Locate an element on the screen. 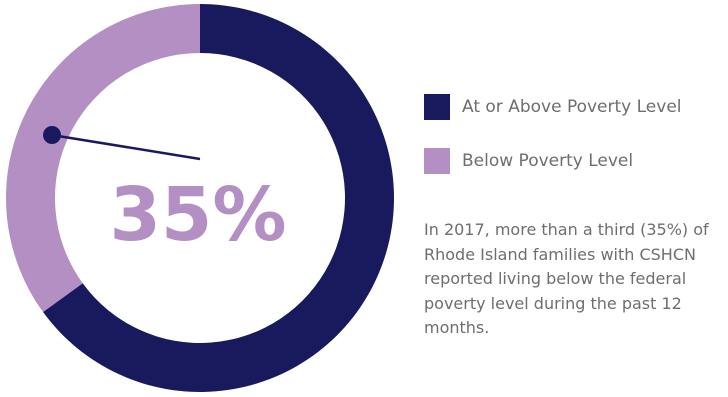  legend-item-above-poverty: At or Above Poverty Level is located at coordinates (574, 107).